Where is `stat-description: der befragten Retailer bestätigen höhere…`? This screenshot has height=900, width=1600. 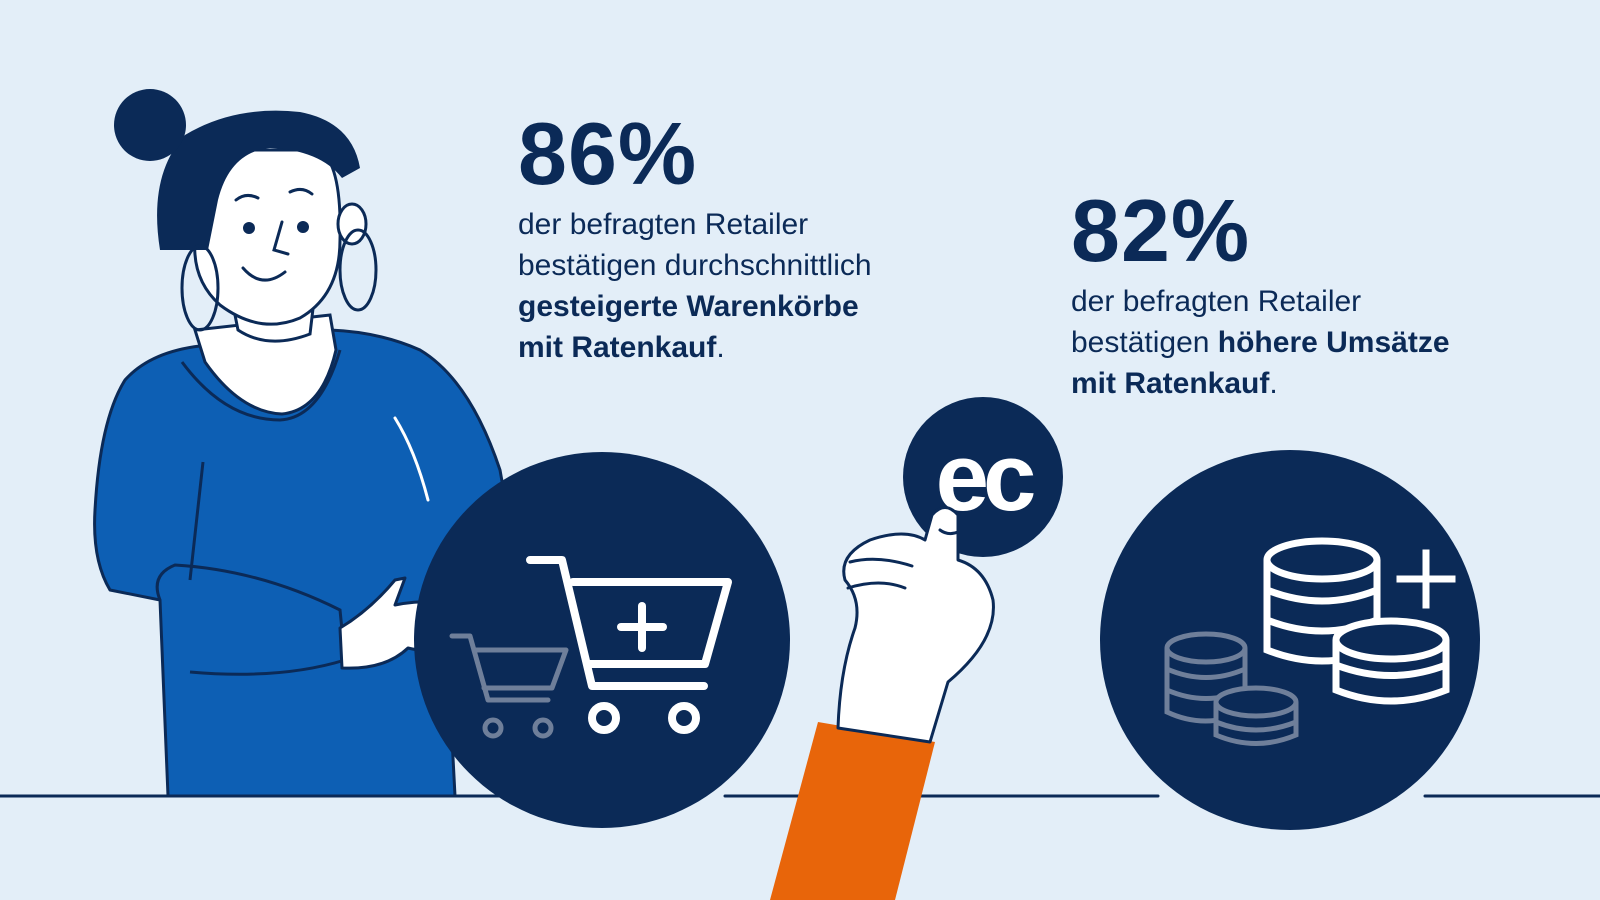 stat-description: der befragten Retailer bestätigen höhere… is located at coordinates (1260, 342).